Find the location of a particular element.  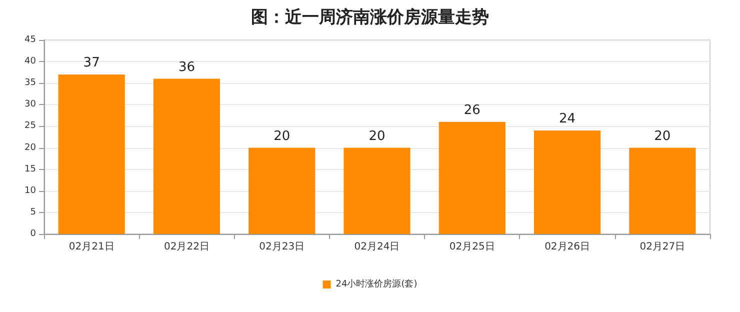

y-tick-label: 5 is located at coordinates (33, 212).